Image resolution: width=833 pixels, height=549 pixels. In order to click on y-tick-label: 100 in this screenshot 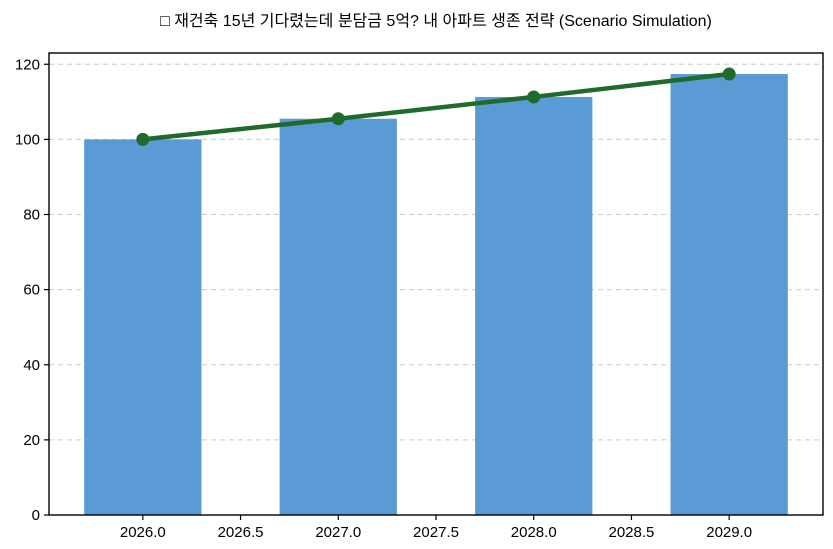, I will do `click(27, 139)`.